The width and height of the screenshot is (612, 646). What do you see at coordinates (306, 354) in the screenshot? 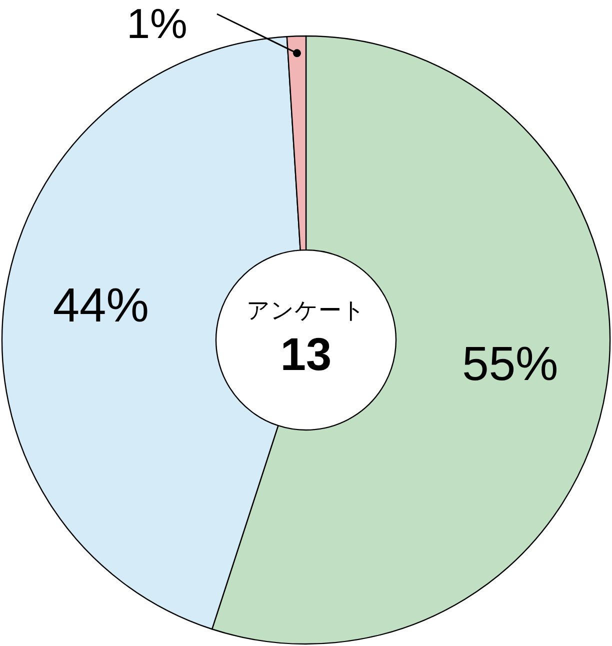
I see `text: 13` at bounding box center [306, 354].